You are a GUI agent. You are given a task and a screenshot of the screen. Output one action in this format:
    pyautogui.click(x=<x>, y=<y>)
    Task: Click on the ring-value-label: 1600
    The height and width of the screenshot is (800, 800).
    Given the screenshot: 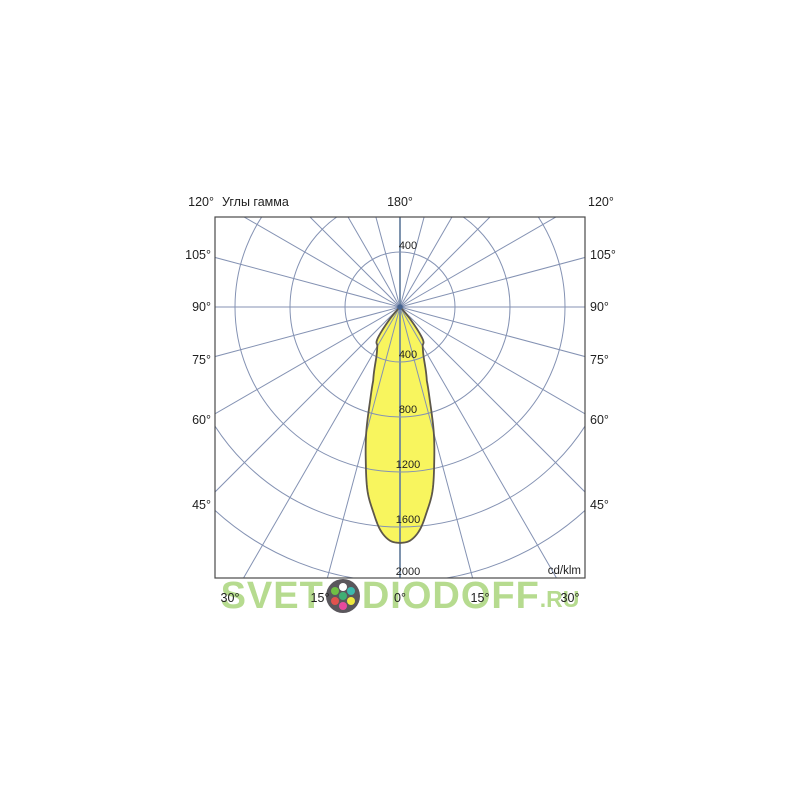 What is the action you would take?
    pyautogui.click(x=408, y=520)
    